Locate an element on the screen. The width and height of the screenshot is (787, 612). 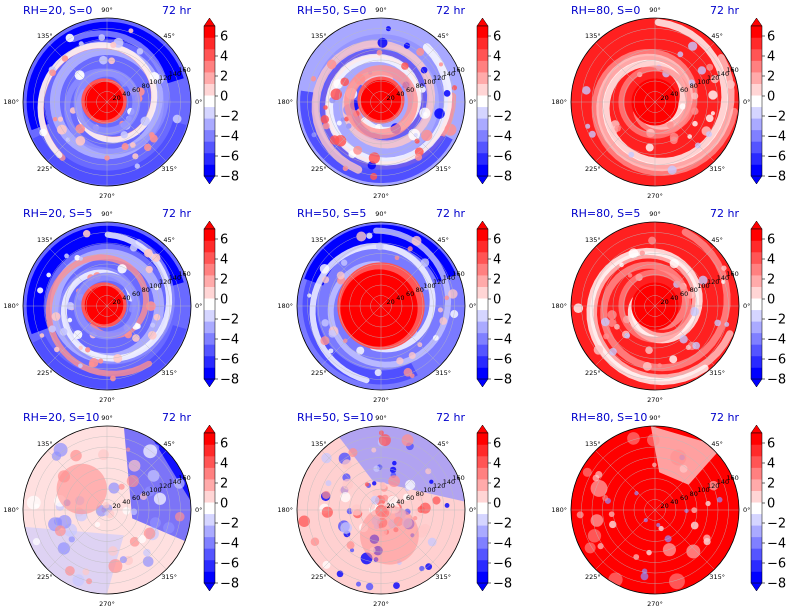
colorbar: 6 4 2 0 −2 −4 −6 −8 is located at coordinates (494, 508).